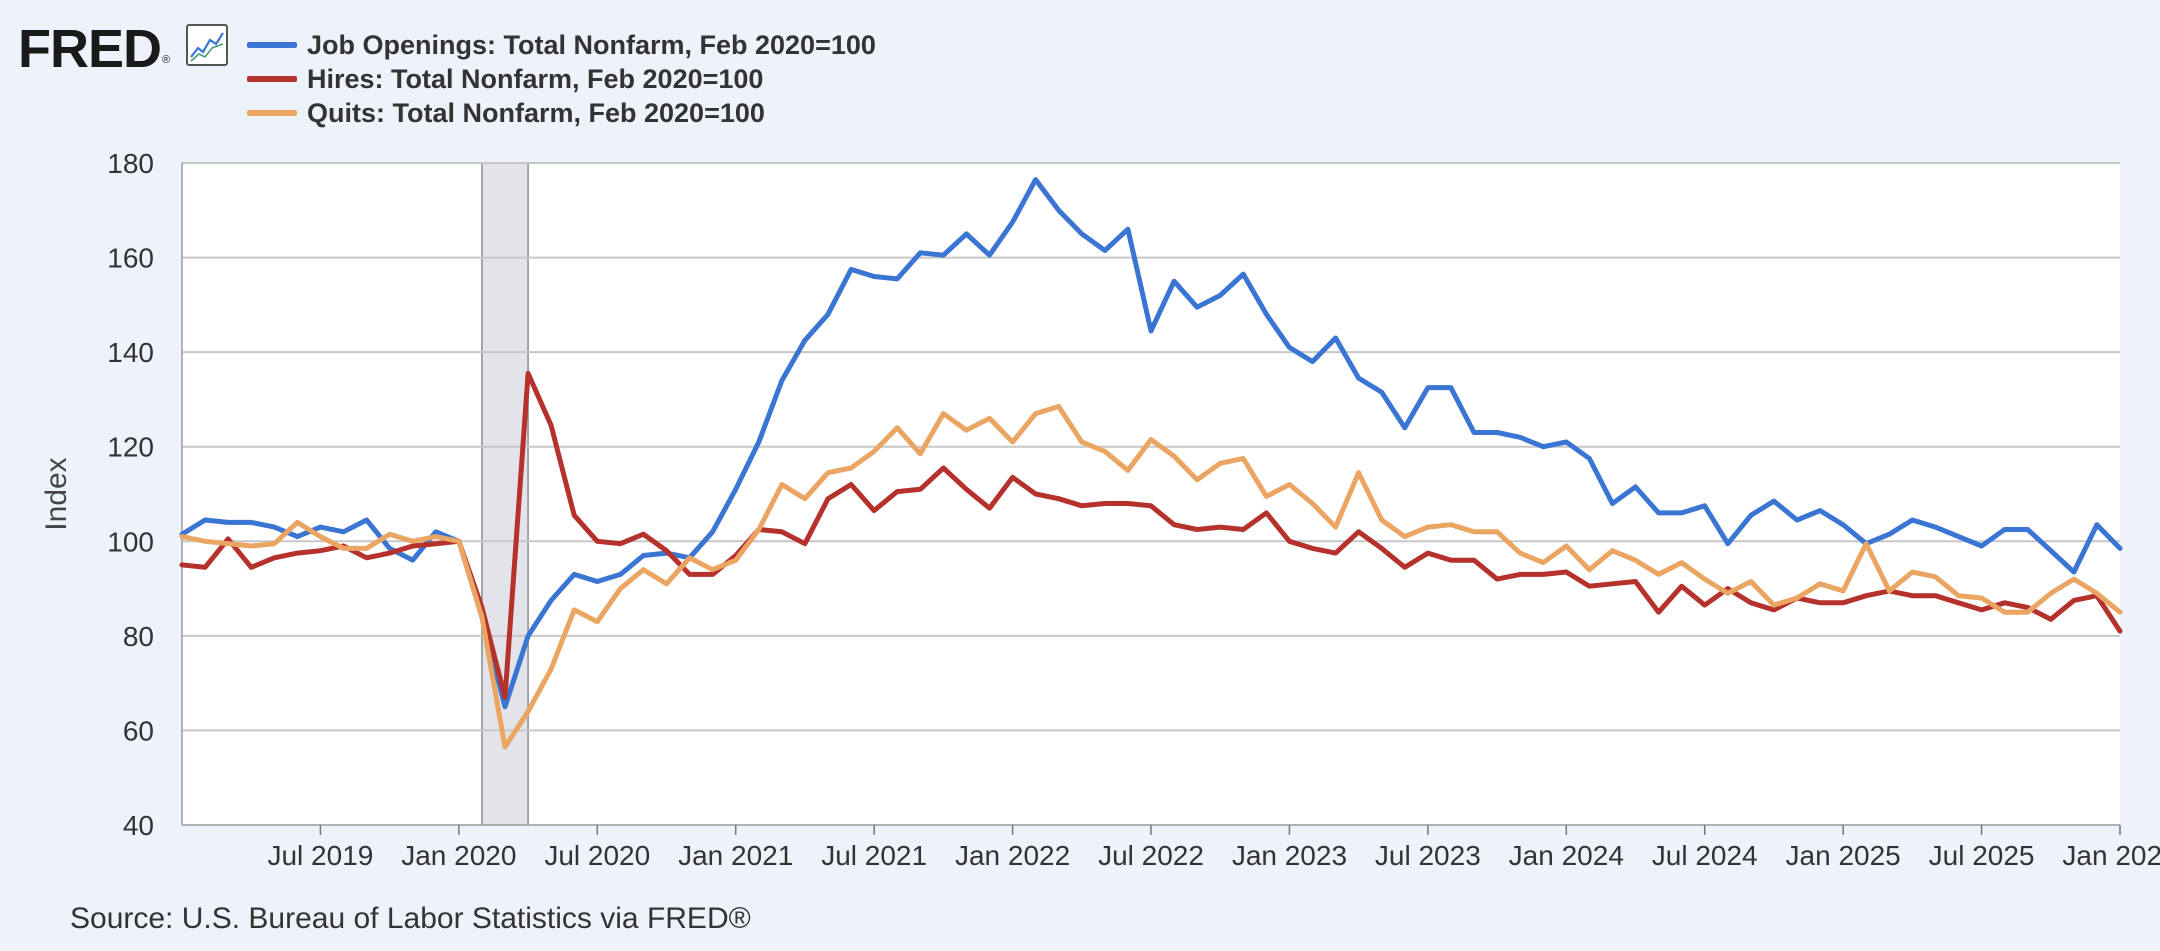  Describe the element at coordinates (1705, 855) in the screenshot. I see `x-tick-label: Jul 2024` at that location.